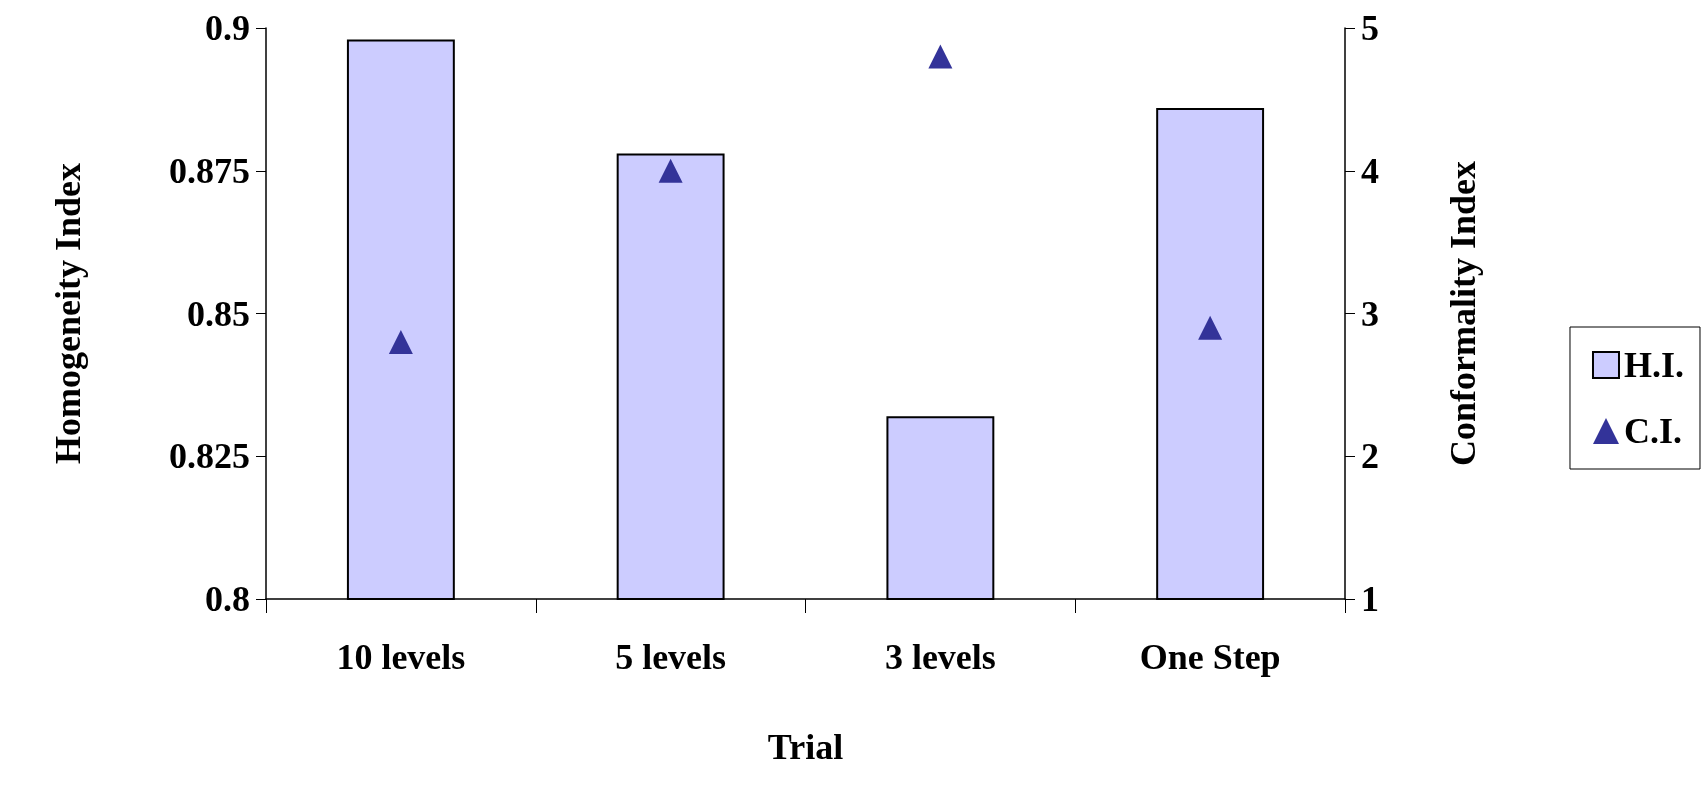  Describe the element at coordinates (209, 456) in the screenshot. I see `y-tick-label: 0.825` at that location.